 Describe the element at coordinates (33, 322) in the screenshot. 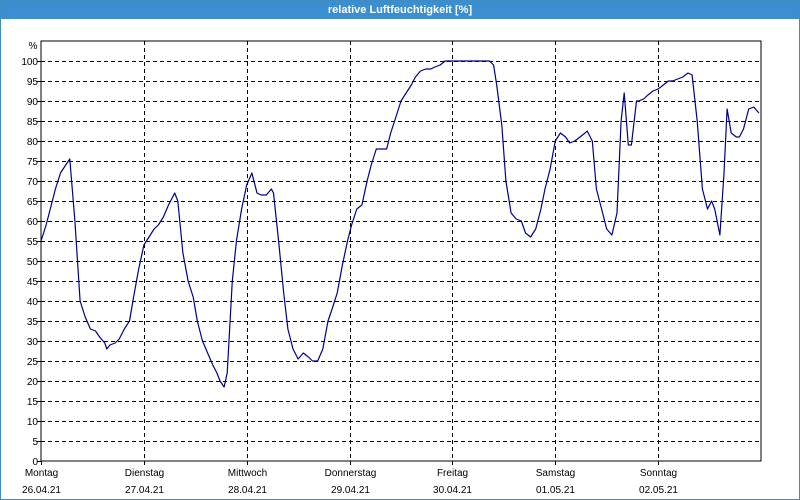

I see `y-tick-label: 35` at that location.